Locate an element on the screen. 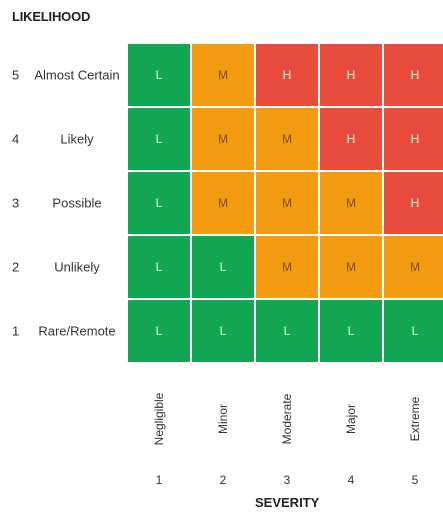  column-label-negligible: Negligible is located at coordinates (159, 419).